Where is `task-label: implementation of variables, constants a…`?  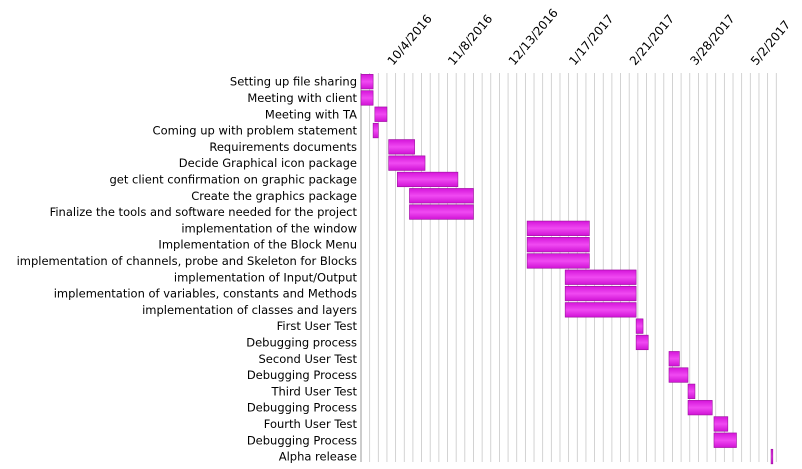 task-label: implementation of variables, constants a… is located at coordinates (205, 294).